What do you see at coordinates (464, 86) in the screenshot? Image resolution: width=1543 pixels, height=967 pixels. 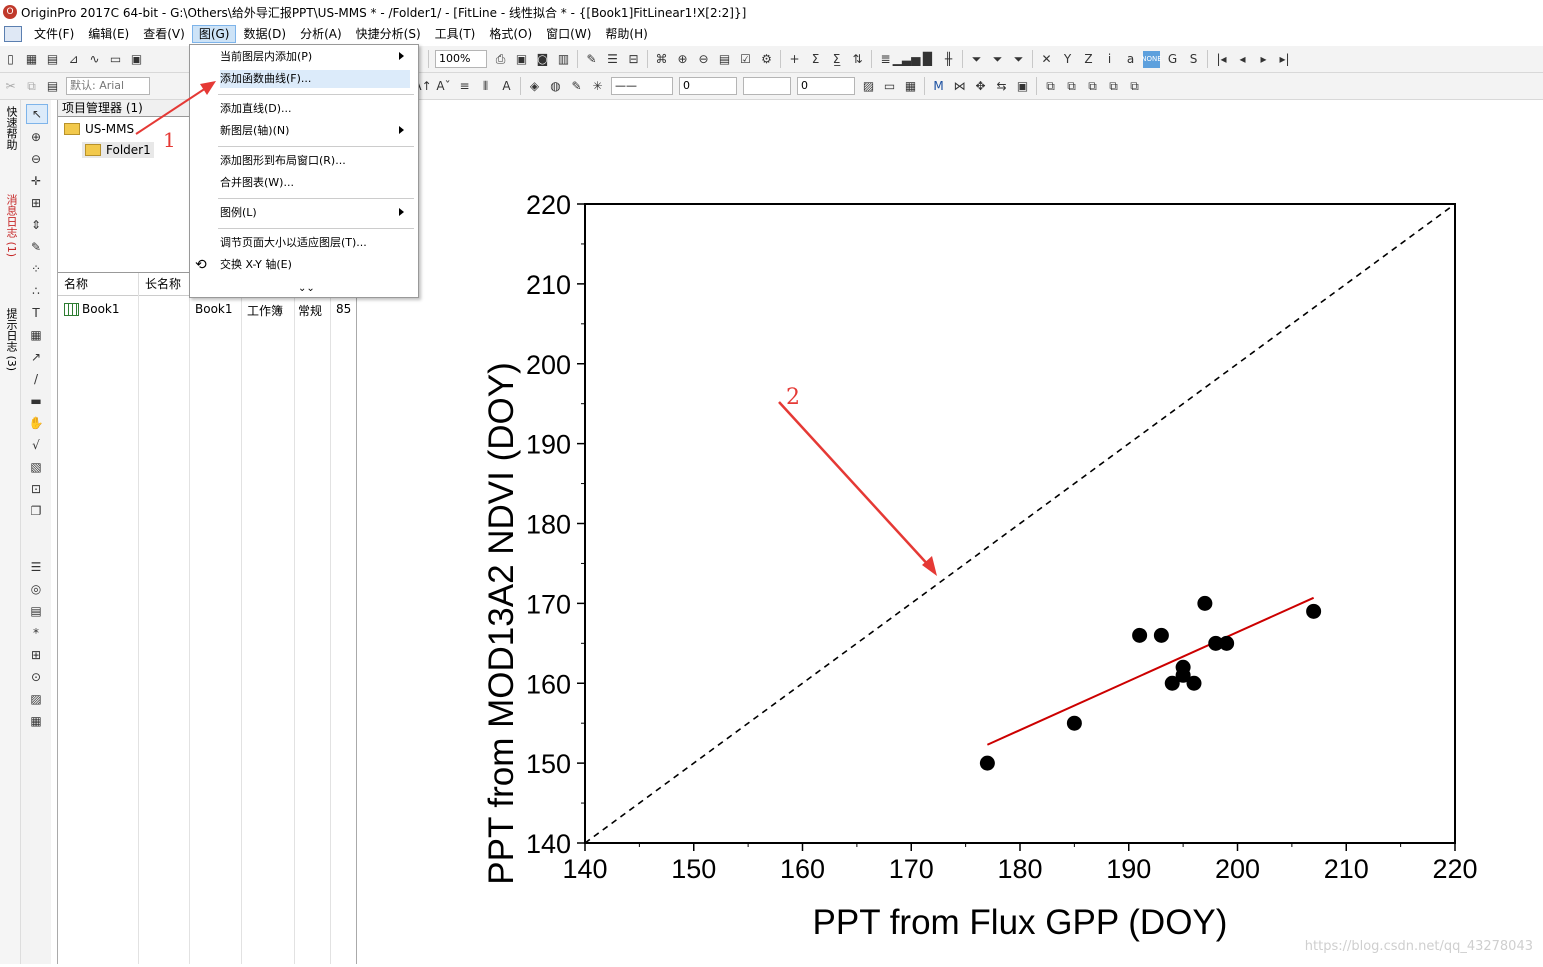 I see `align-icon: ≡` at bounding box center [464, 86].